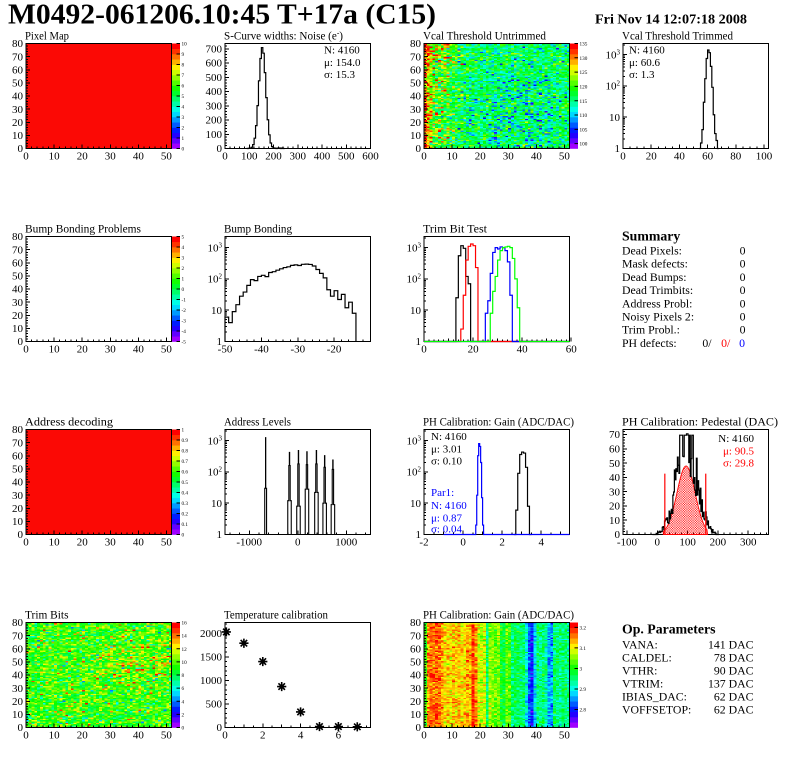  What do you see at coordinates (583, 690) in the screenshot?
I see `svg-text: 2.9` at bounding box center [583, 690].